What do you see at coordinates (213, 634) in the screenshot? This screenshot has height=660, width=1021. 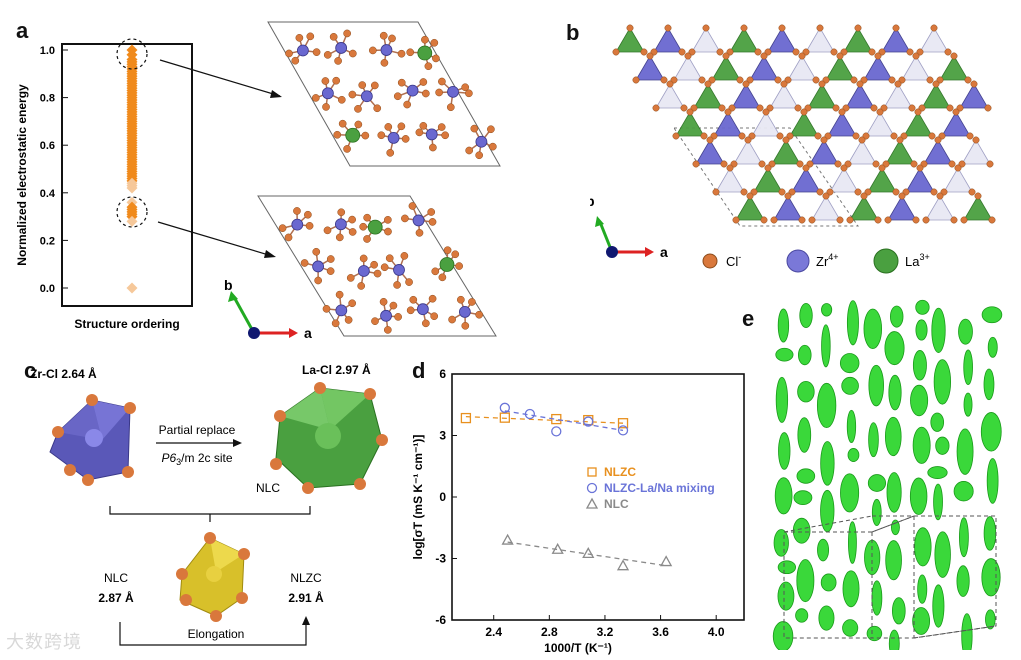 I see `elongation-arrow` at bounding box center [213, 634].